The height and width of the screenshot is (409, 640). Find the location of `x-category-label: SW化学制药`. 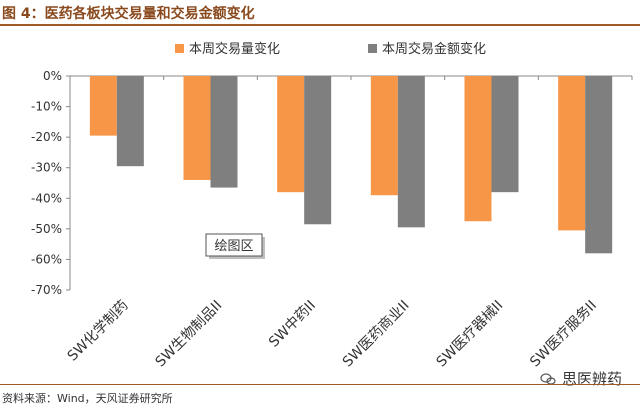

x-category-label: SW化学制药 is located at coordinates (98, 331).